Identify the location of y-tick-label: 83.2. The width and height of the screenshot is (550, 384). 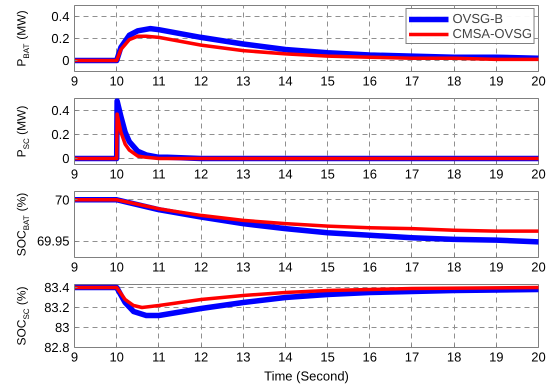
(57, 307).